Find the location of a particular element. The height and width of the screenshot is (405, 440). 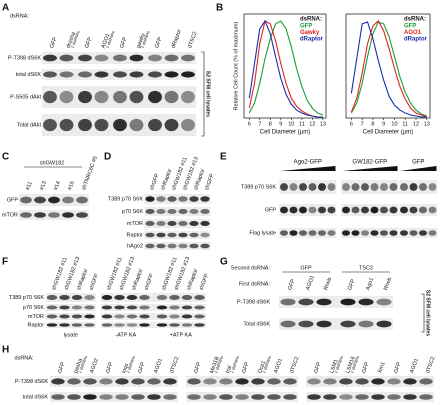

caption: First dsRNA: is located at coordinates (255, 284).